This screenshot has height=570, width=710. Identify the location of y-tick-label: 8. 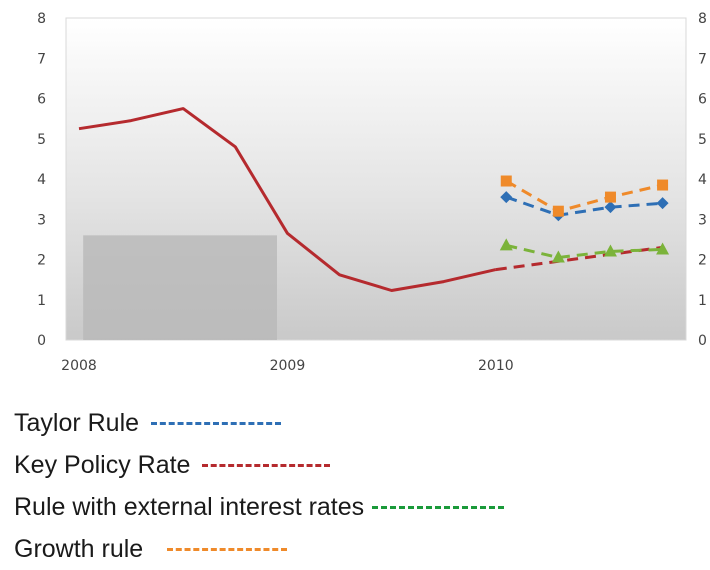
(41, 19).